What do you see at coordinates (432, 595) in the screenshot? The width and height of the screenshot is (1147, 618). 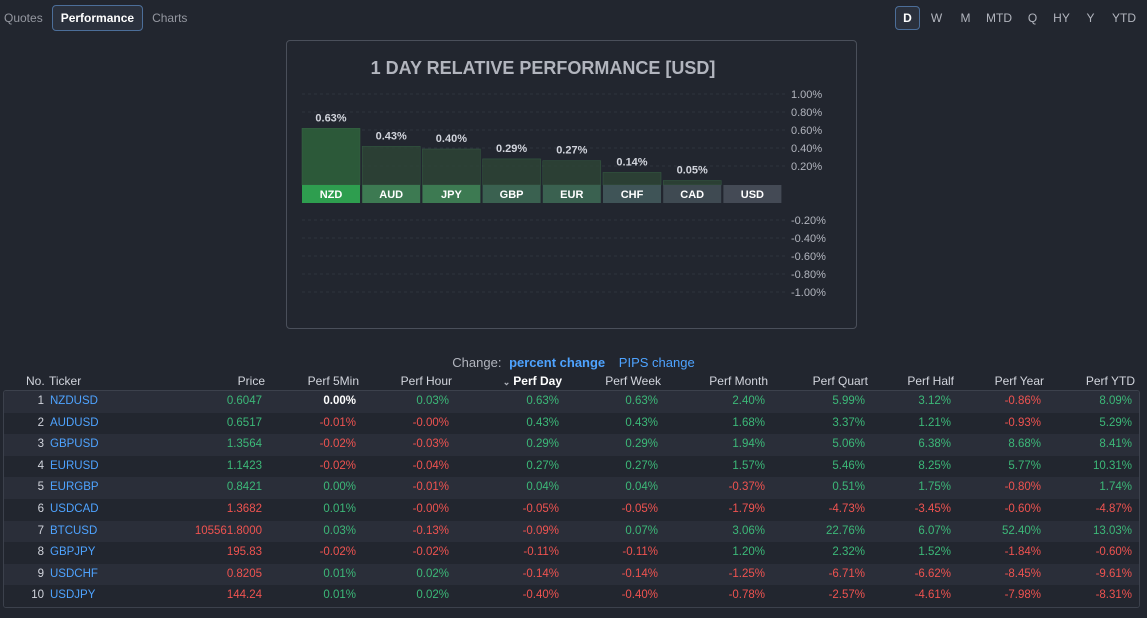 I see `perf-cell: 0.02%` at bounding box center [432, 595].